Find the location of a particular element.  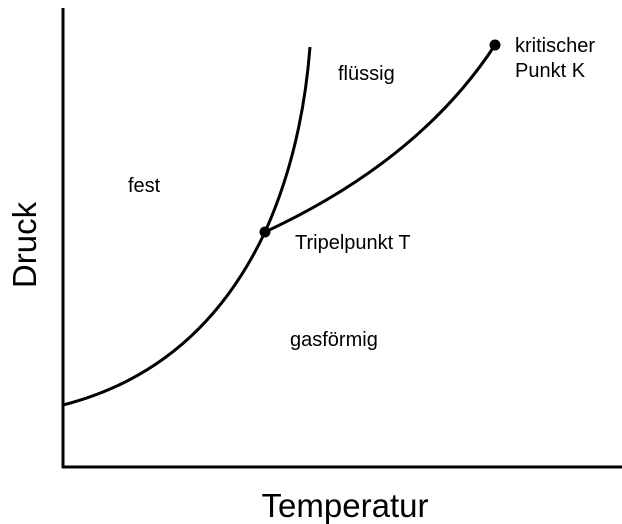

vaporization-curve is located at coordinates (380, 139).